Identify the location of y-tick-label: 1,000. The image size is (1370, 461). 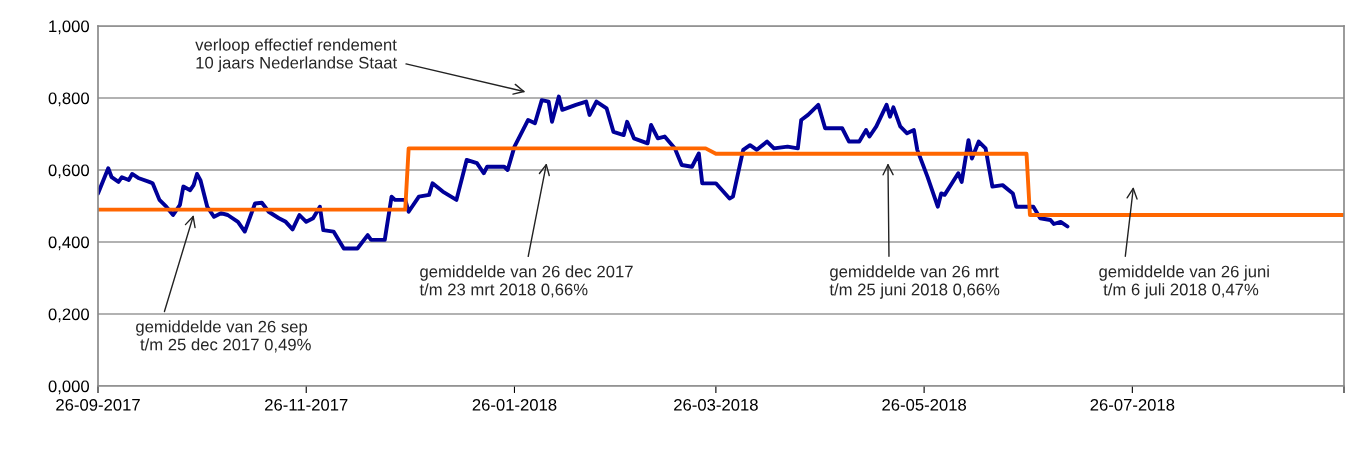
(69, 27).